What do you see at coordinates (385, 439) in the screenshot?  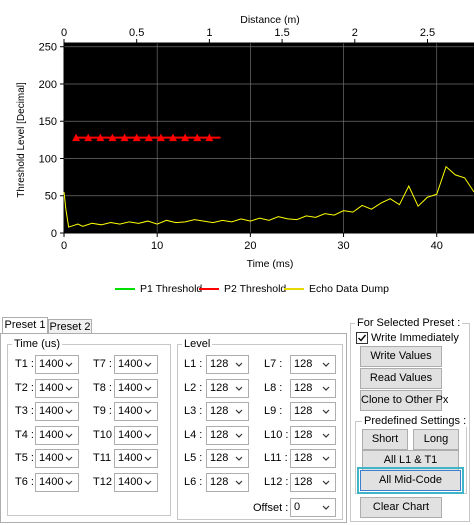 I see `short-button: Short` at bounding box center [385, 439].